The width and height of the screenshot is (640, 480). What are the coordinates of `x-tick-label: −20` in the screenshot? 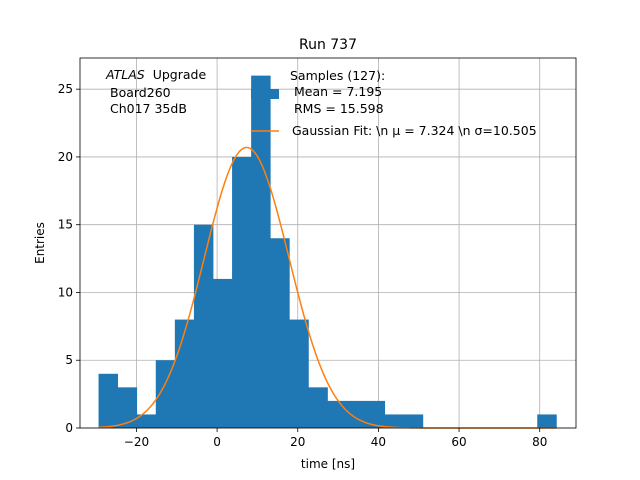 It's located at (136, 442).